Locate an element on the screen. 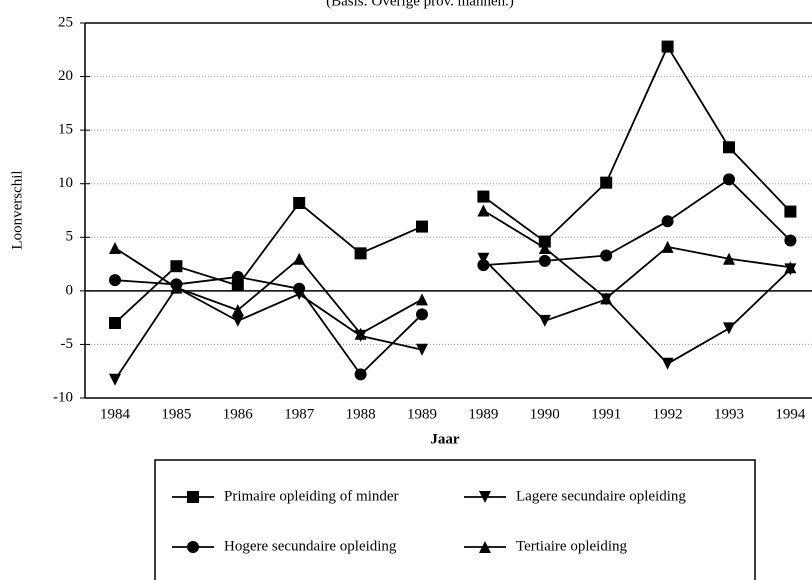 The width and height of the screenshot is (812, 580). legend-label: Lagere secundaire opleiding is located at coordinates (601, 496).